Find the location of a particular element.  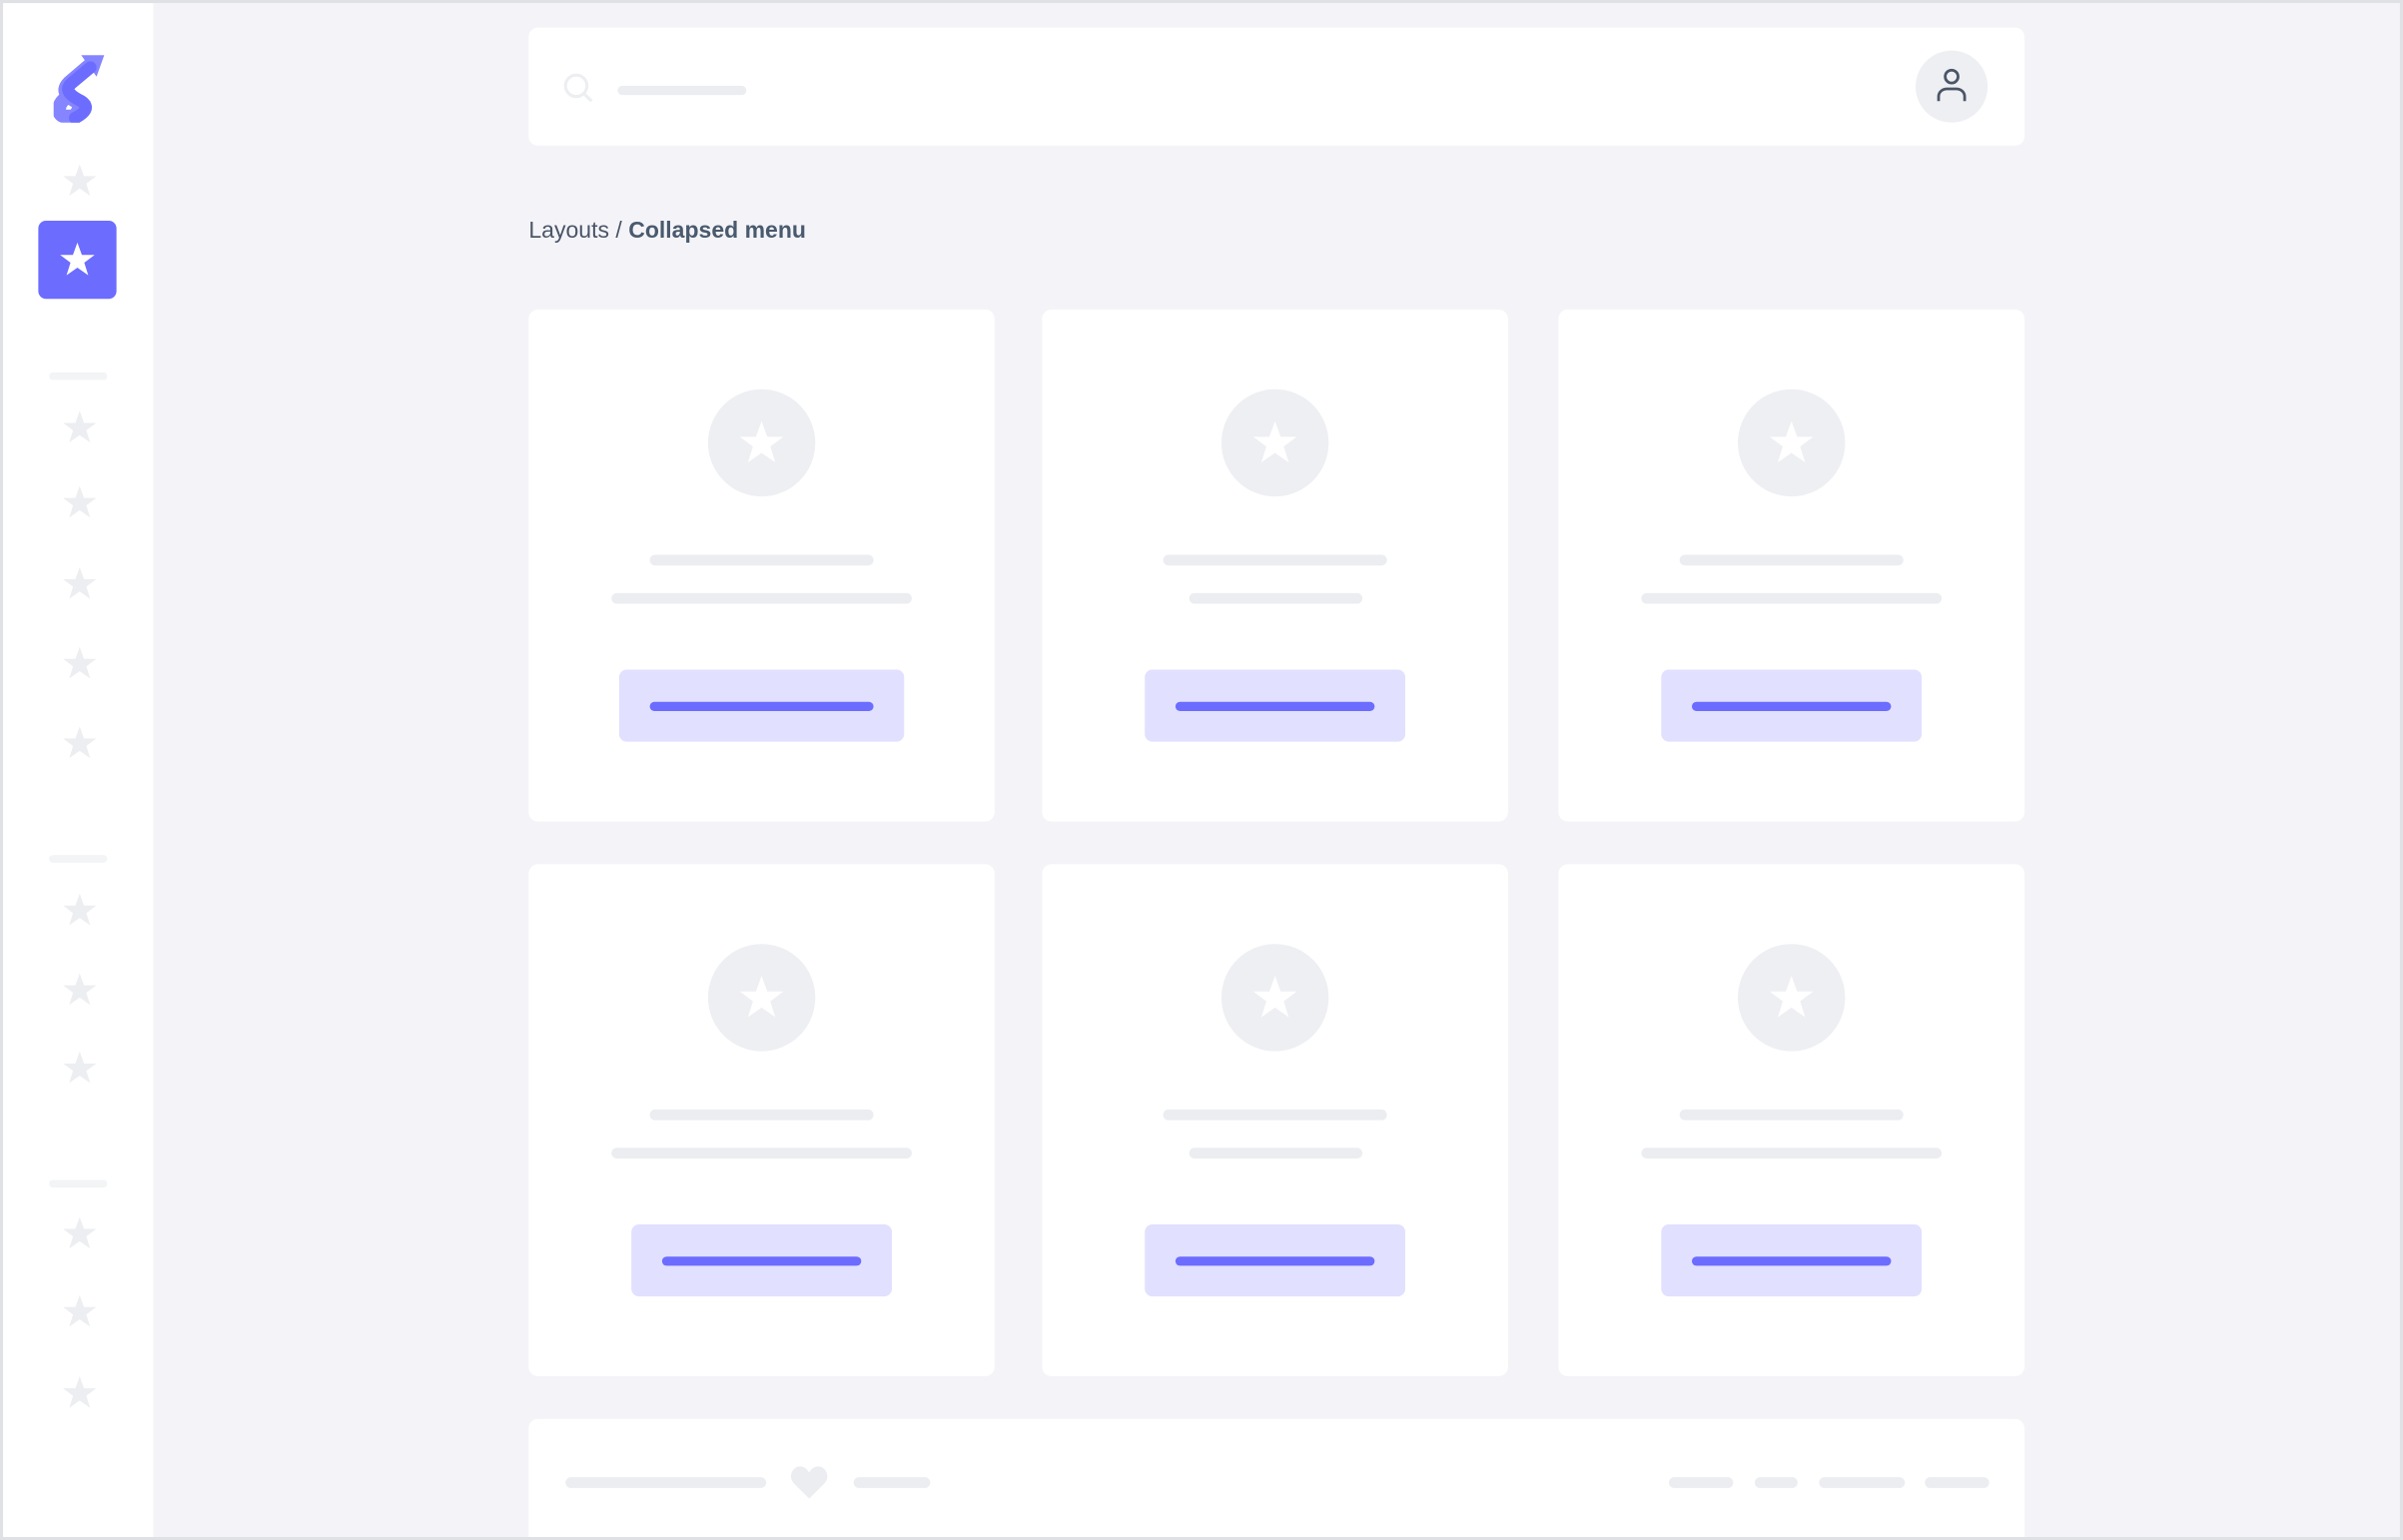

footer is located at coordinates (1276, 1478).